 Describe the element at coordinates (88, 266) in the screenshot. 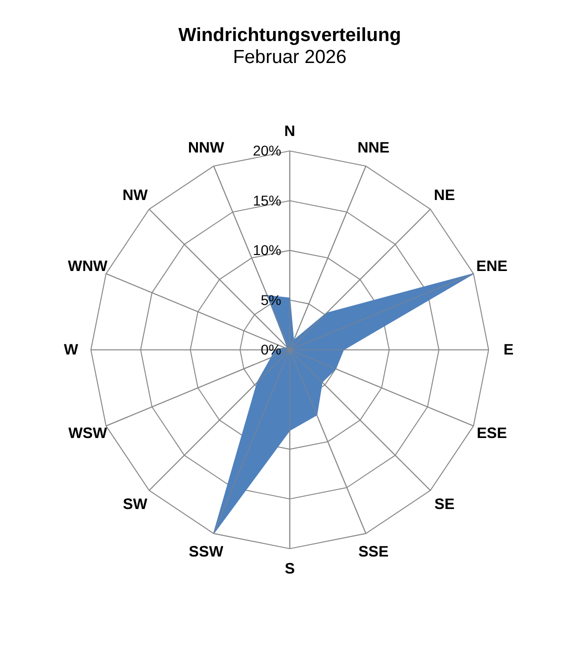

I see `spoke-label: WNW` at that location.